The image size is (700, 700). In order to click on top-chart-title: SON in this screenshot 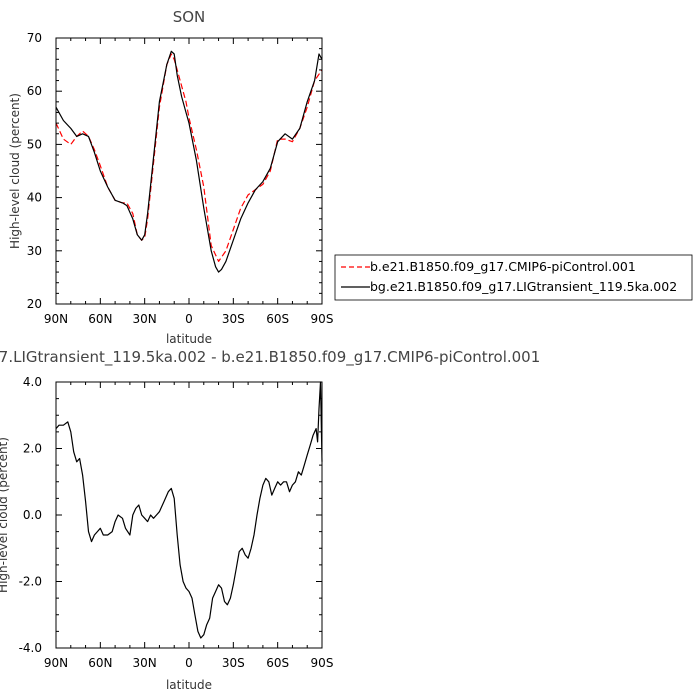, I will do `click(189, 17)`.